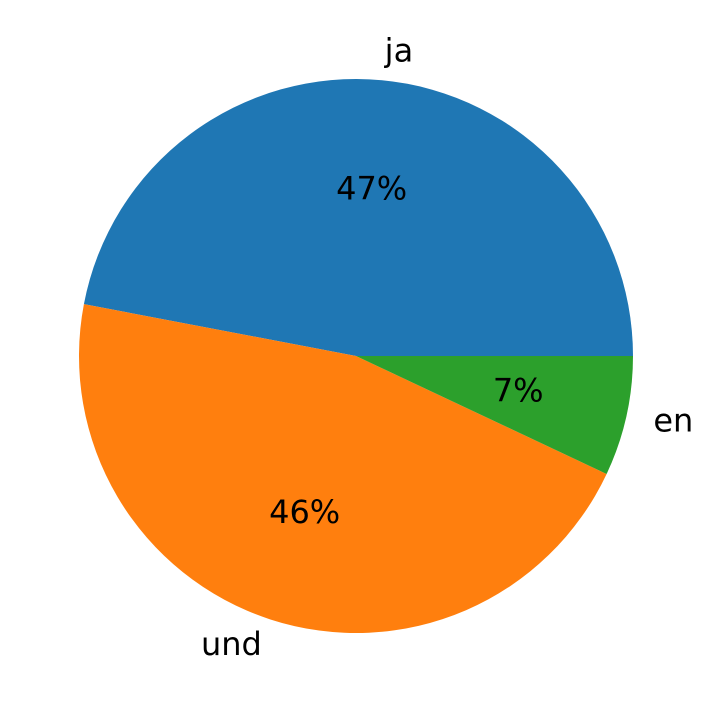 This screenshot has height=713, width=712. What do you see at coordinates (494, 415) in the screenshot?
I see `pie-wedge` at bounding box center [494, 415].